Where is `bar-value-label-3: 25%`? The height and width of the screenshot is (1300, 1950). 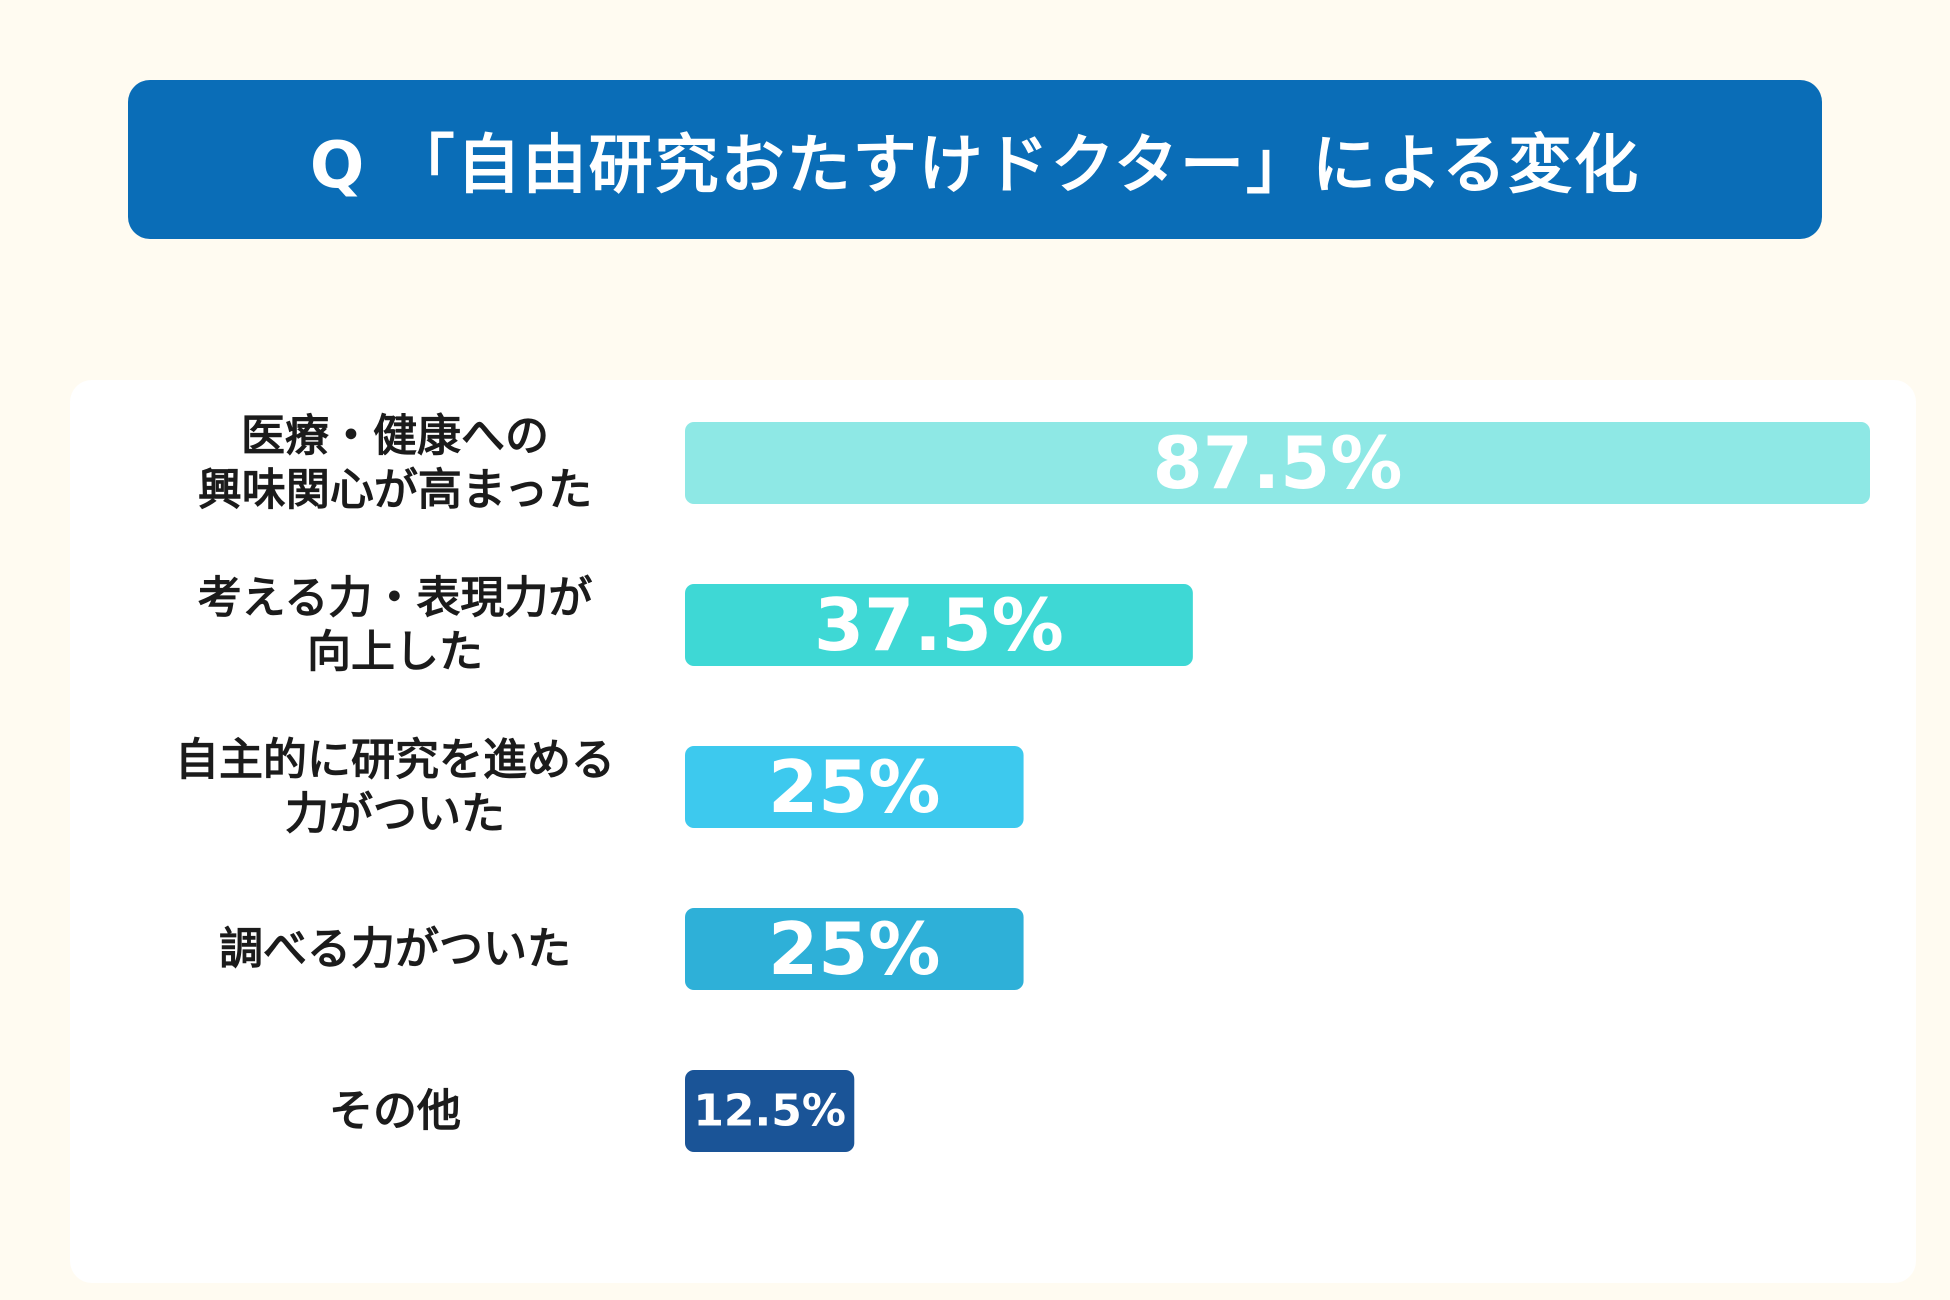
bar-value-label-3: 25% is located at coordinates (854, 787).